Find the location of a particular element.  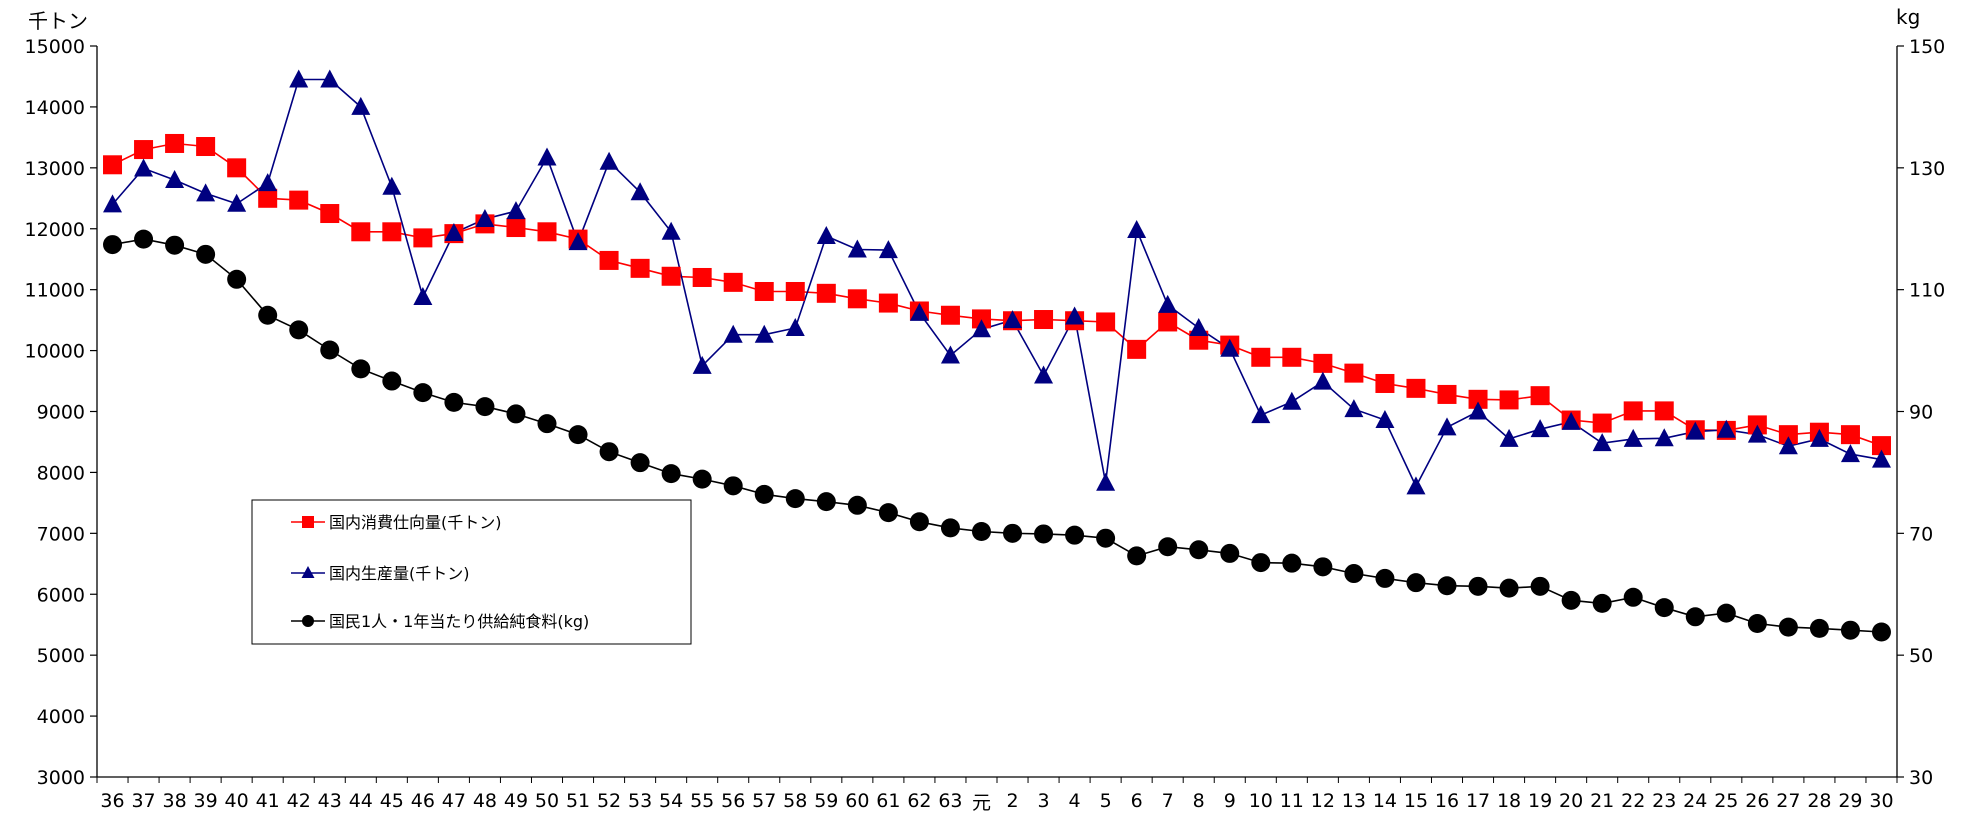

x-tick-label: 63 is located at coordinates (950, 801).